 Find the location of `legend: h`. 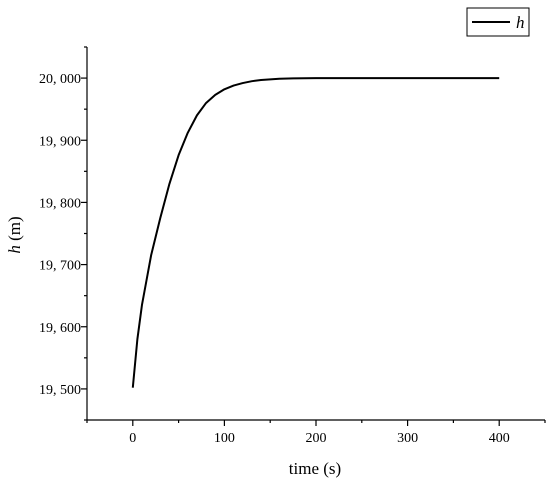

legend: h is located at coordinates (498, 22).